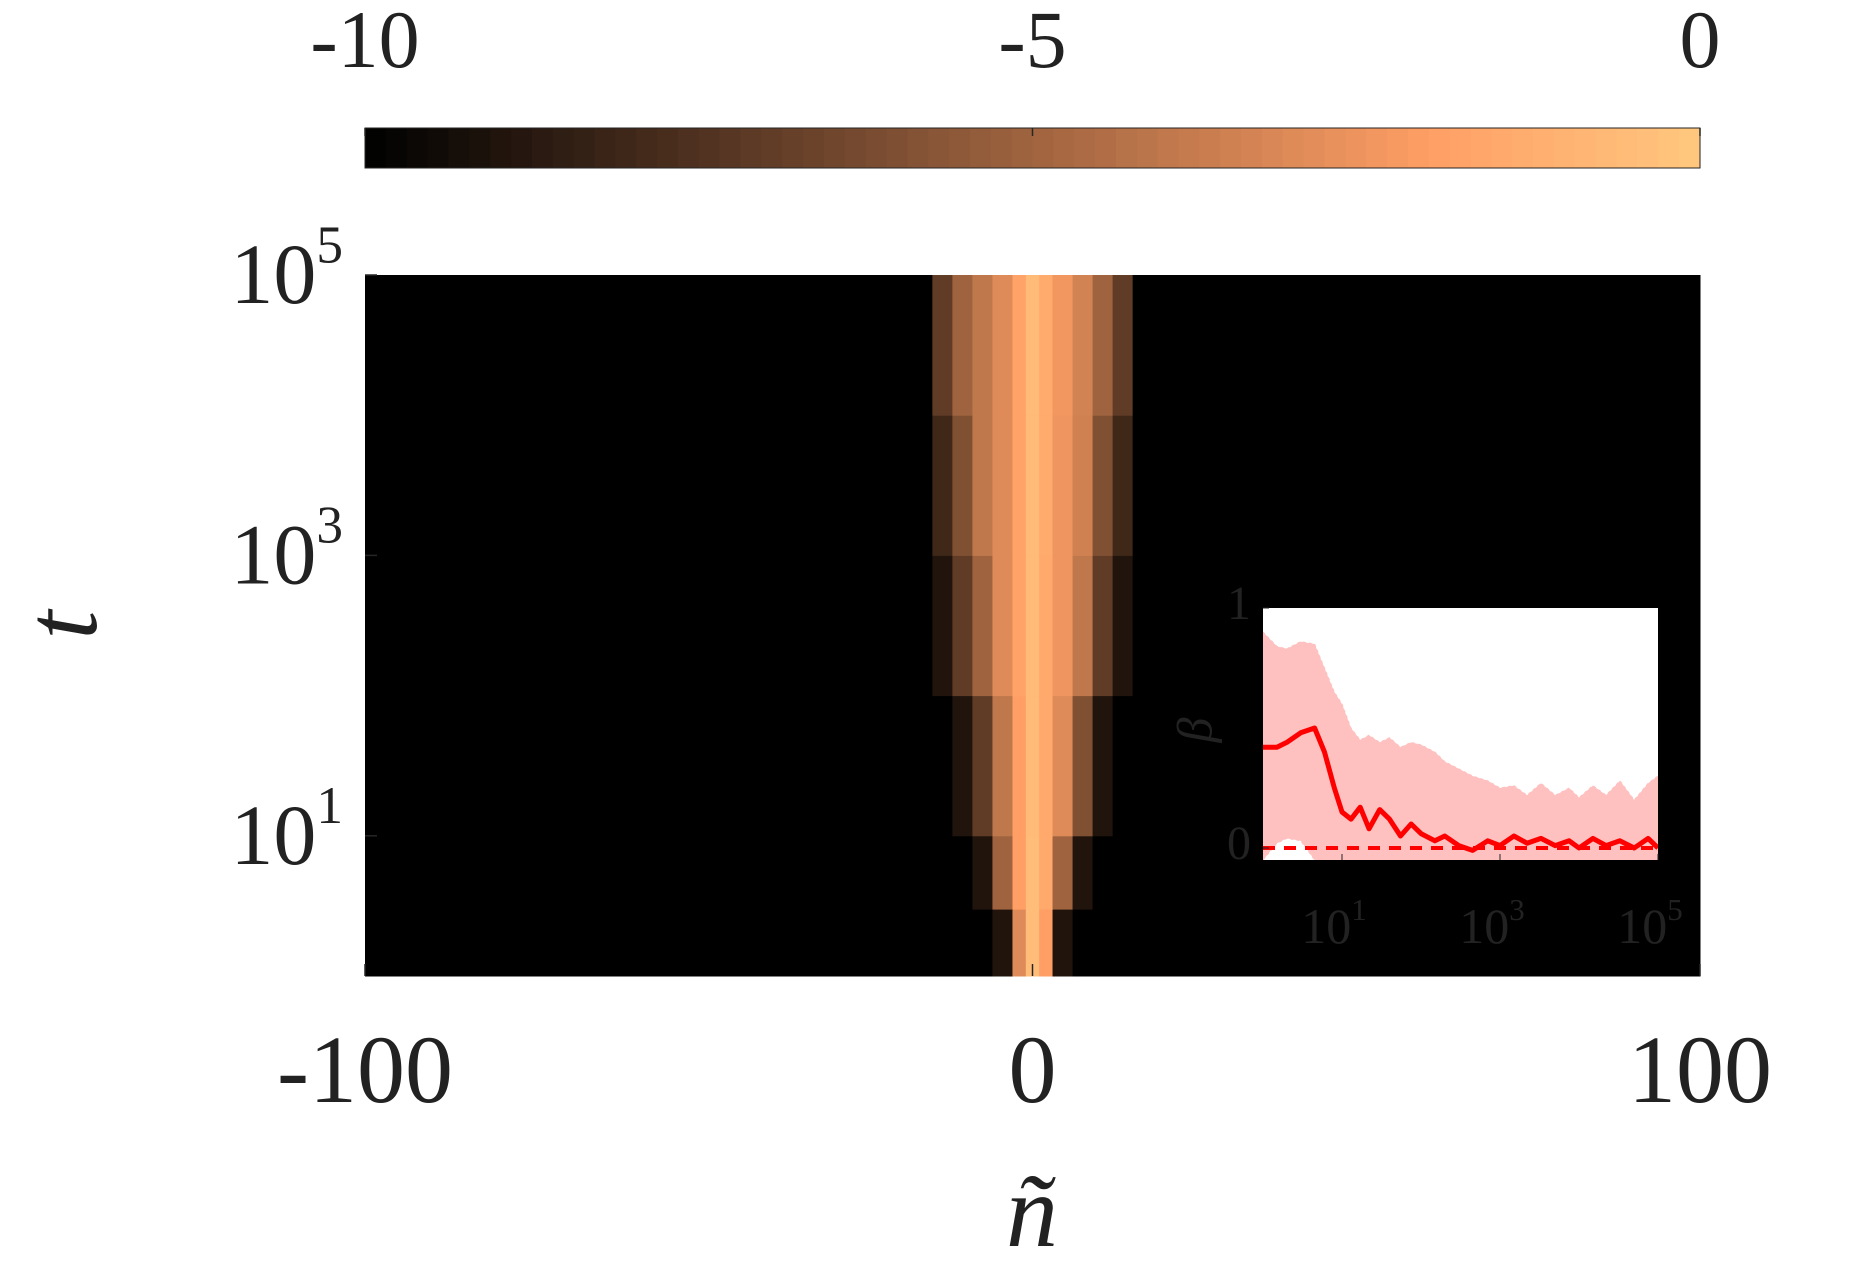 The width and height of the screenshot is (1856, 1288). Describe the element at coordinates (1032, 42) in the screenshot. I see `colorbar-tick-label: -5` at that location.